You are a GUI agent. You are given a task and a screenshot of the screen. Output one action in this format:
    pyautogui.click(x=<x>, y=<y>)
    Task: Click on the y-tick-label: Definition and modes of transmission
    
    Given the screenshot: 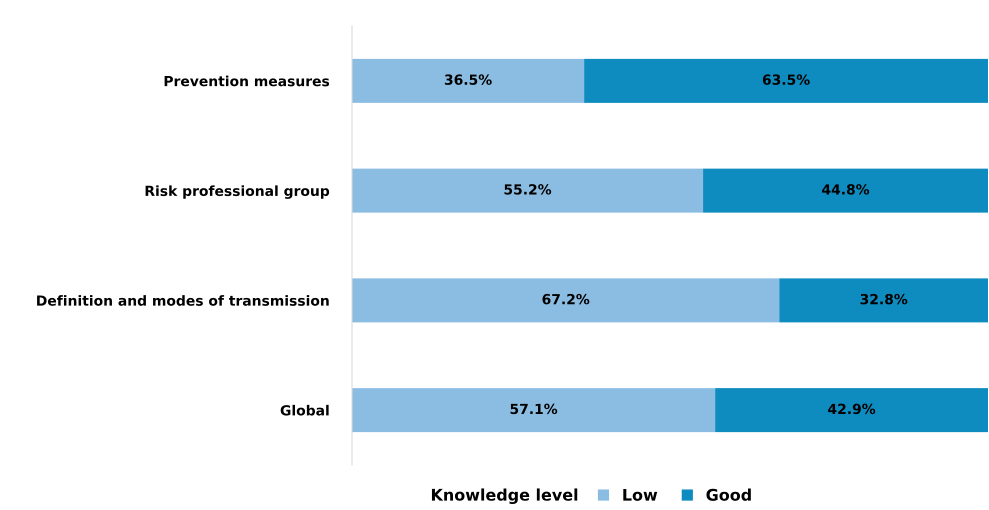 What is the action you would take?
    pyautogui.click(x=183, y=300)
    